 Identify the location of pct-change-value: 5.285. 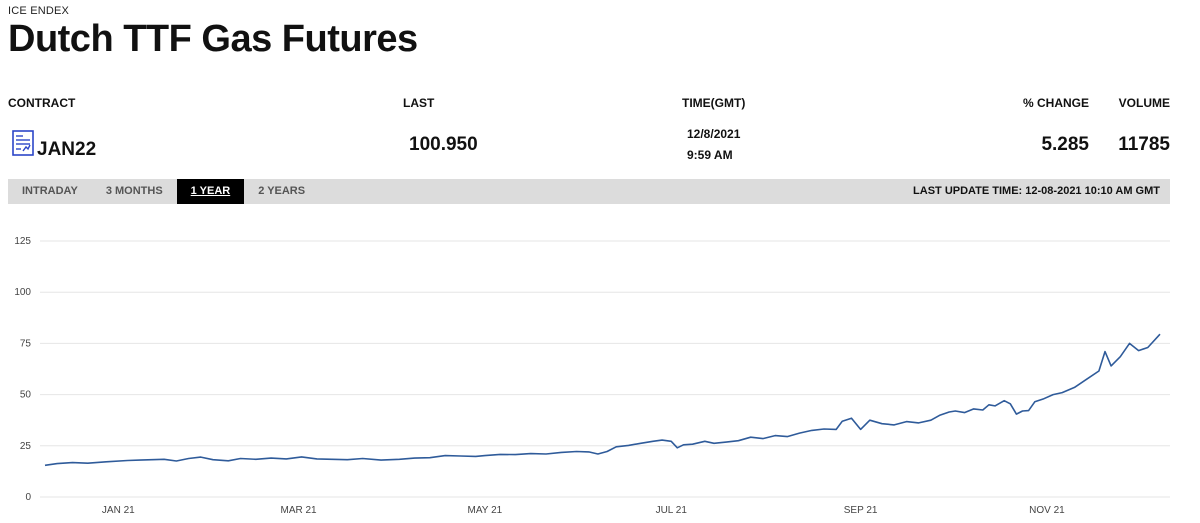
(1065, 144).